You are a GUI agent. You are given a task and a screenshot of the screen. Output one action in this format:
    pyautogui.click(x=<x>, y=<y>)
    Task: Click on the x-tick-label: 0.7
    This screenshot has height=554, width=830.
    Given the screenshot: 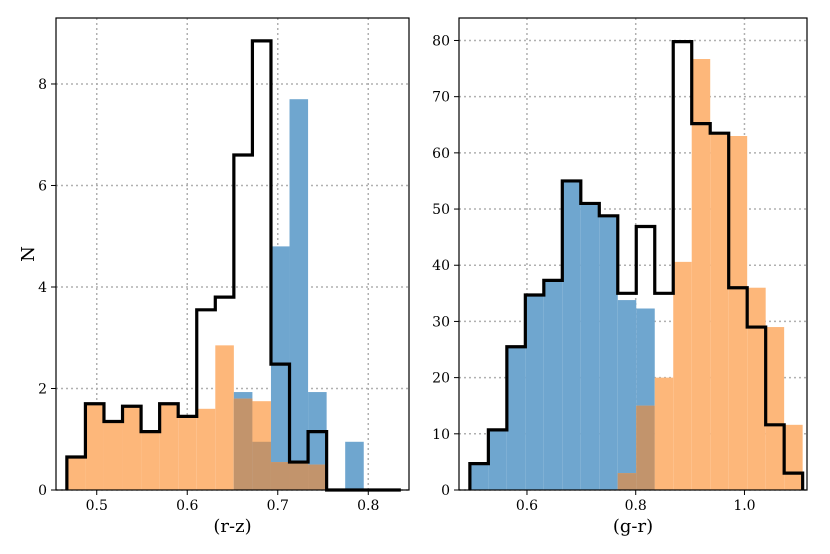 What is the action you would take?
    pyautogui.click(x=278, y=506)
    